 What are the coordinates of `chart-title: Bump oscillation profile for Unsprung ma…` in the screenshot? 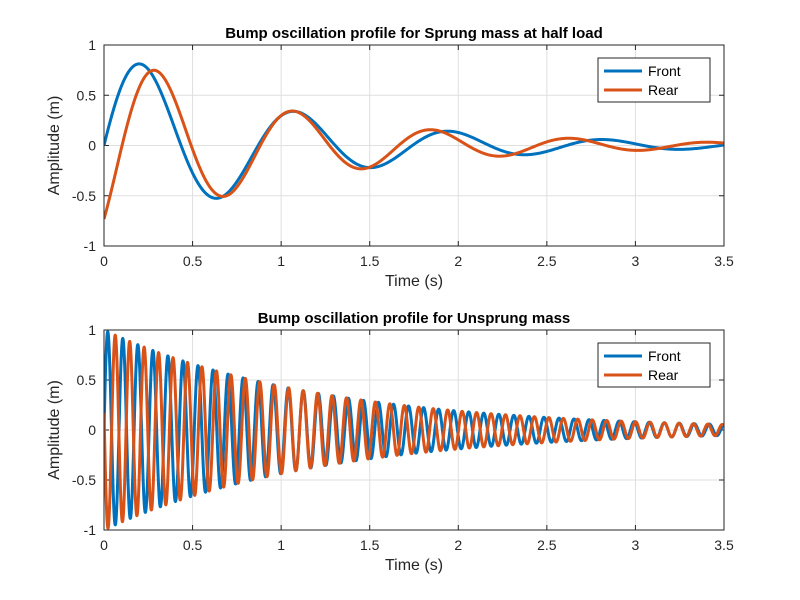 It's located at (414, 318).